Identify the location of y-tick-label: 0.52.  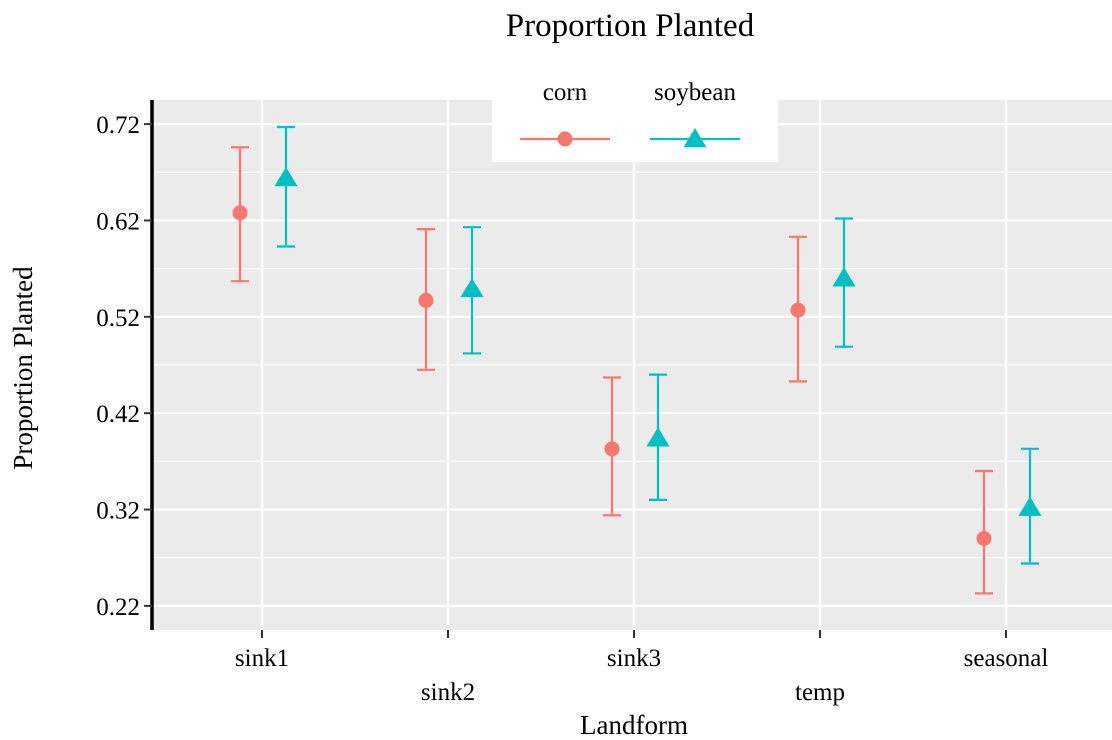
(118, 318).